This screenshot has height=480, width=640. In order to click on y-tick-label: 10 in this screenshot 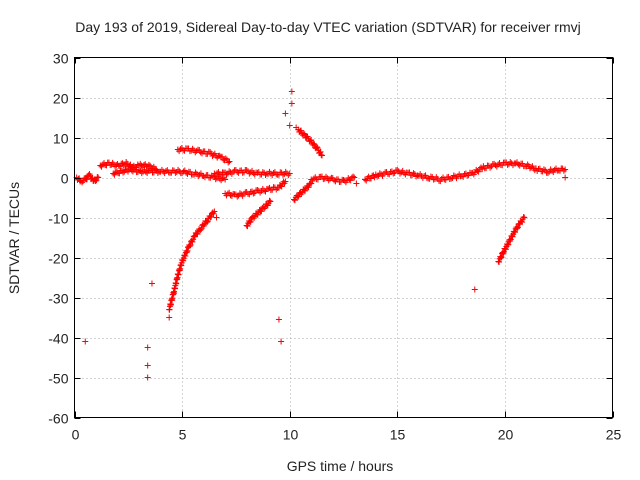, I will do `click(61, 139)`.